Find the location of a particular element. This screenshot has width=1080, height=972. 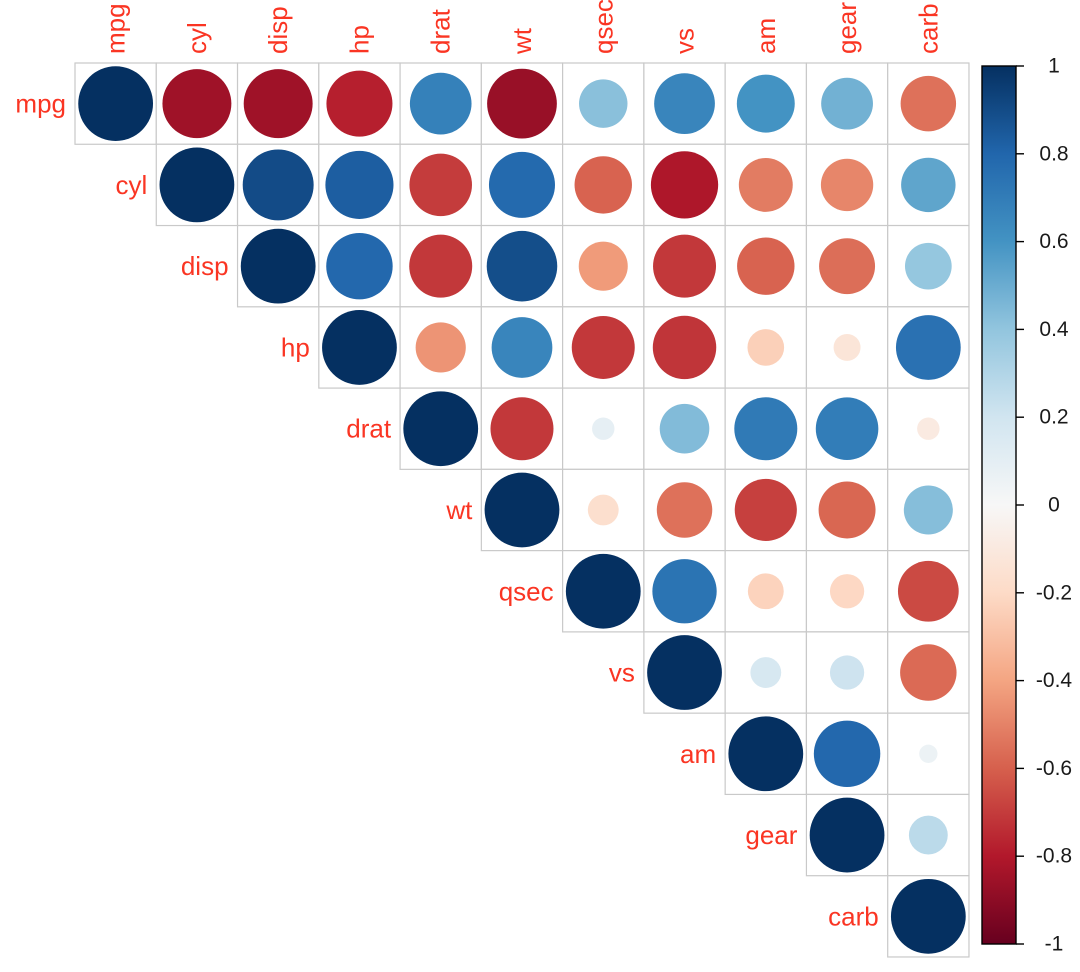

corr-circle-wt-gear is located at coordinates (847, 510).